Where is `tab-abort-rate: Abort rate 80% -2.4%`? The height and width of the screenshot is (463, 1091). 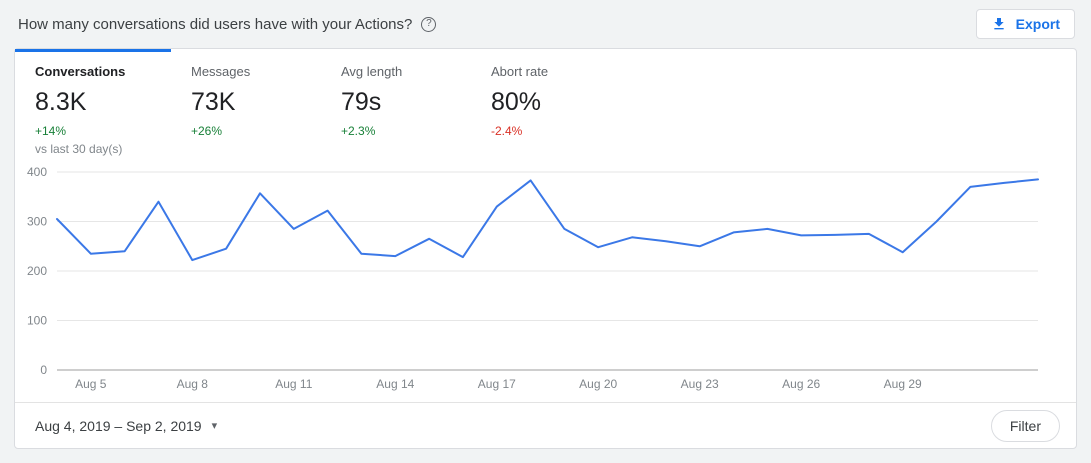
tab-abort-rate: Abort rate 80% -2.4% is located at coordinates (546, 102).